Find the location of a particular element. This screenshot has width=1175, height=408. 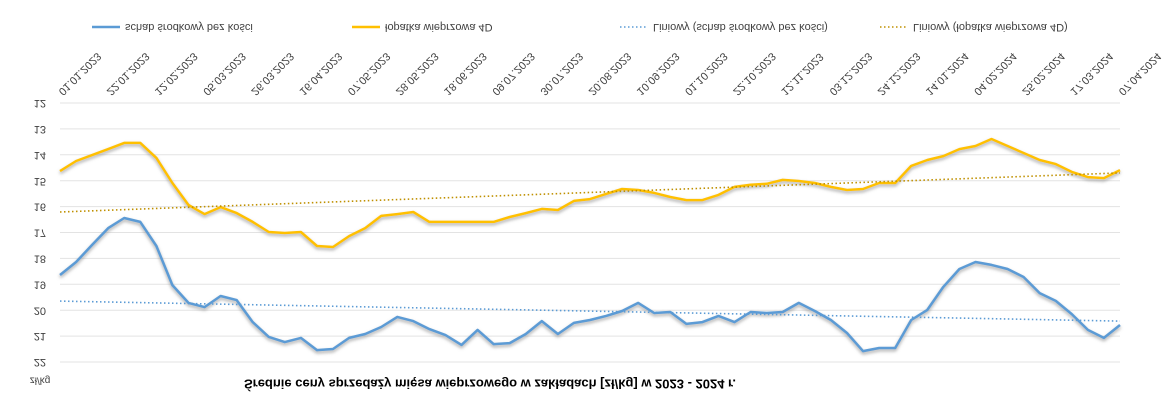

y-tick-label: 19 is located at coordinates (40, 284).